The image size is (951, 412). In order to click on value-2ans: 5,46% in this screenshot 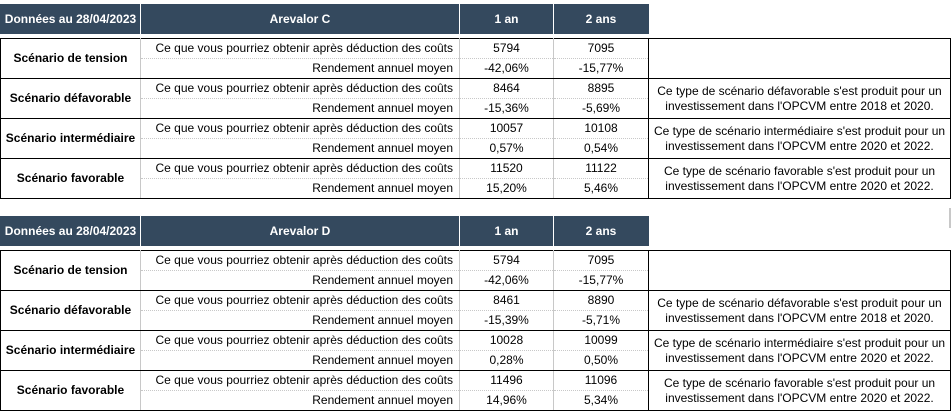, I will do `click(601, 188)`.